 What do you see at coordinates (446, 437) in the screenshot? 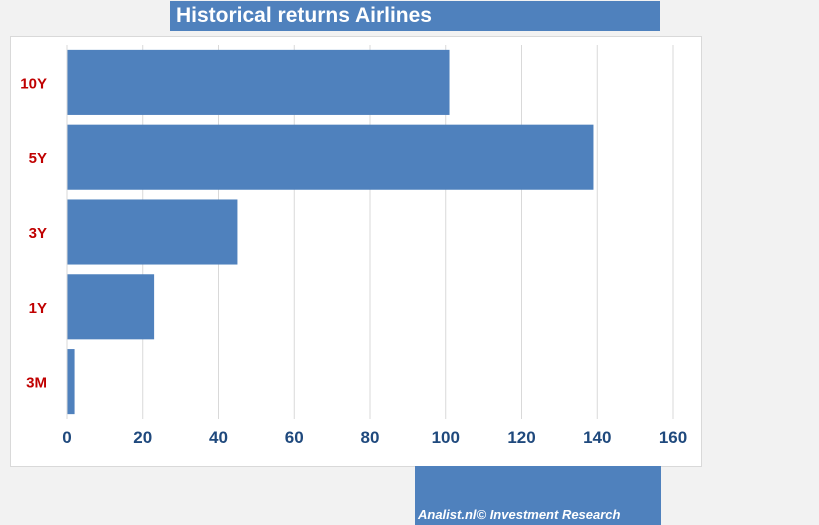
I see `x-tick-label: 100` at bounding box center [446, 437].